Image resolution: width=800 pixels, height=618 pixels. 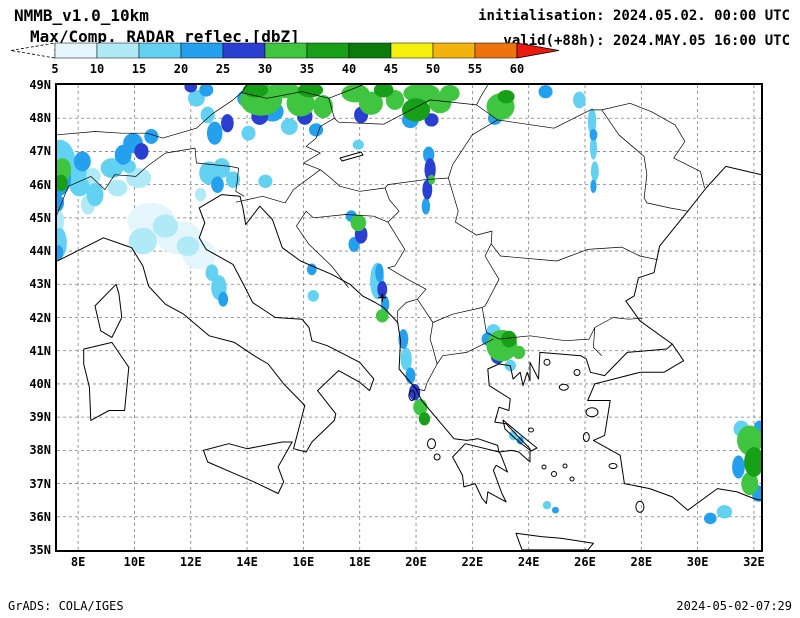 I want to click on lat-tick-label: 43N, so click(x=40, y=284).